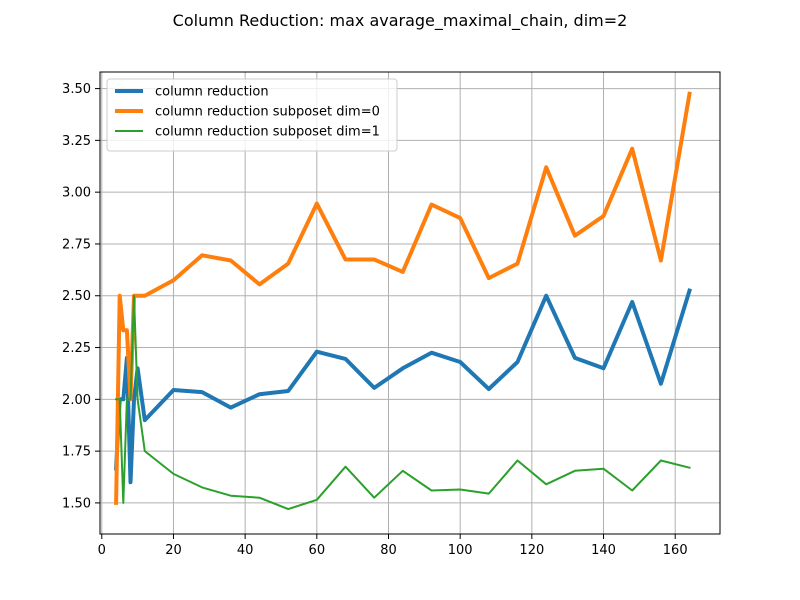 This screenshot has width=800, height=600. What do you see at coordinates (76, 296) in the screenshot?
I see `y-tick-label: 2.50` at bounding box center [76, 296].